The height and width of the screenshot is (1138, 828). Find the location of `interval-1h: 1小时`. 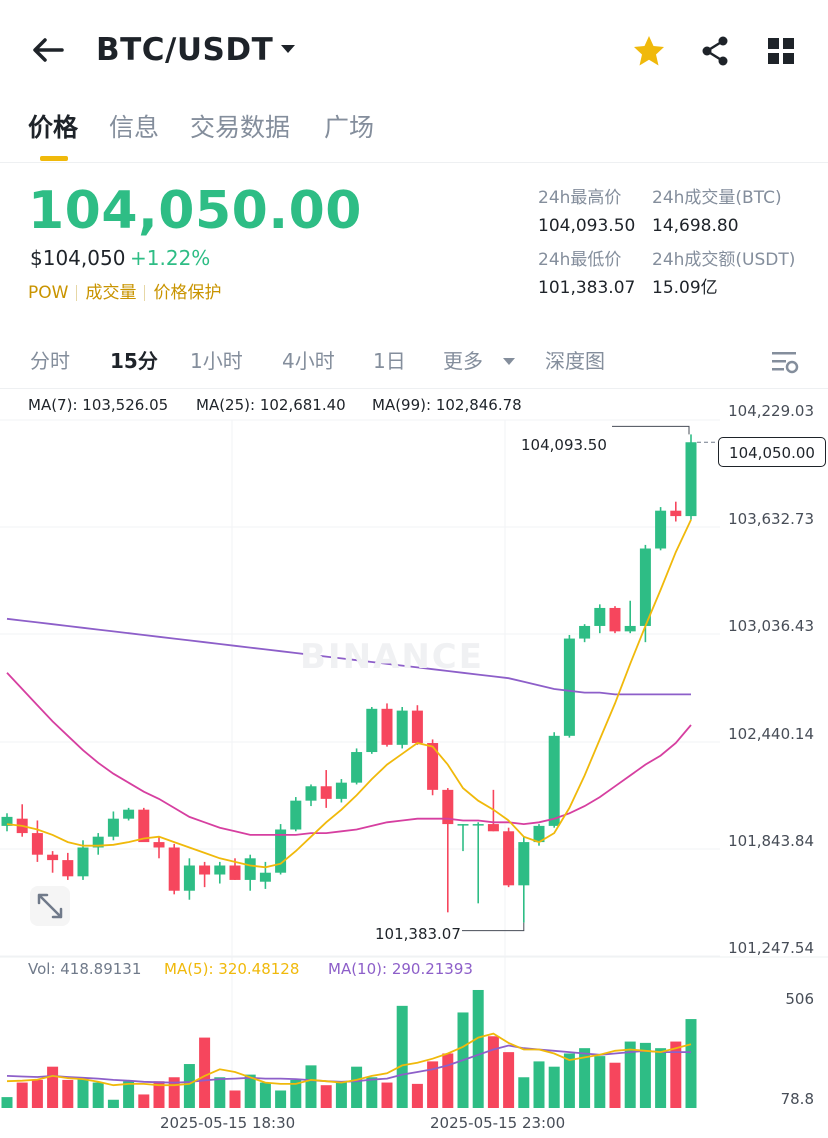

interval-1h: 1小时 is located at coordinates (216, 361).